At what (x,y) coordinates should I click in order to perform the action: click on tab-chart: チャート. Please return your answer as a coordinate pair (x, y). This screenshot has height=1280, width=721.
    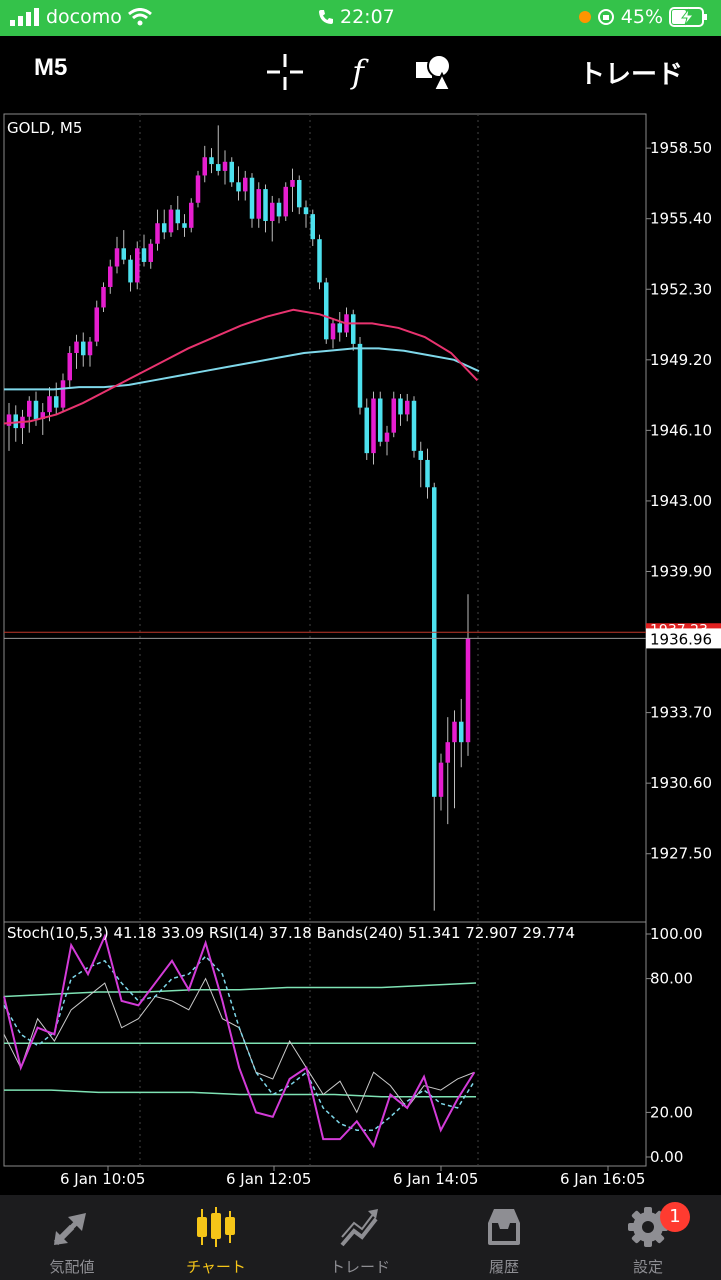
    Looking at the image, I should click on (216, 1237).